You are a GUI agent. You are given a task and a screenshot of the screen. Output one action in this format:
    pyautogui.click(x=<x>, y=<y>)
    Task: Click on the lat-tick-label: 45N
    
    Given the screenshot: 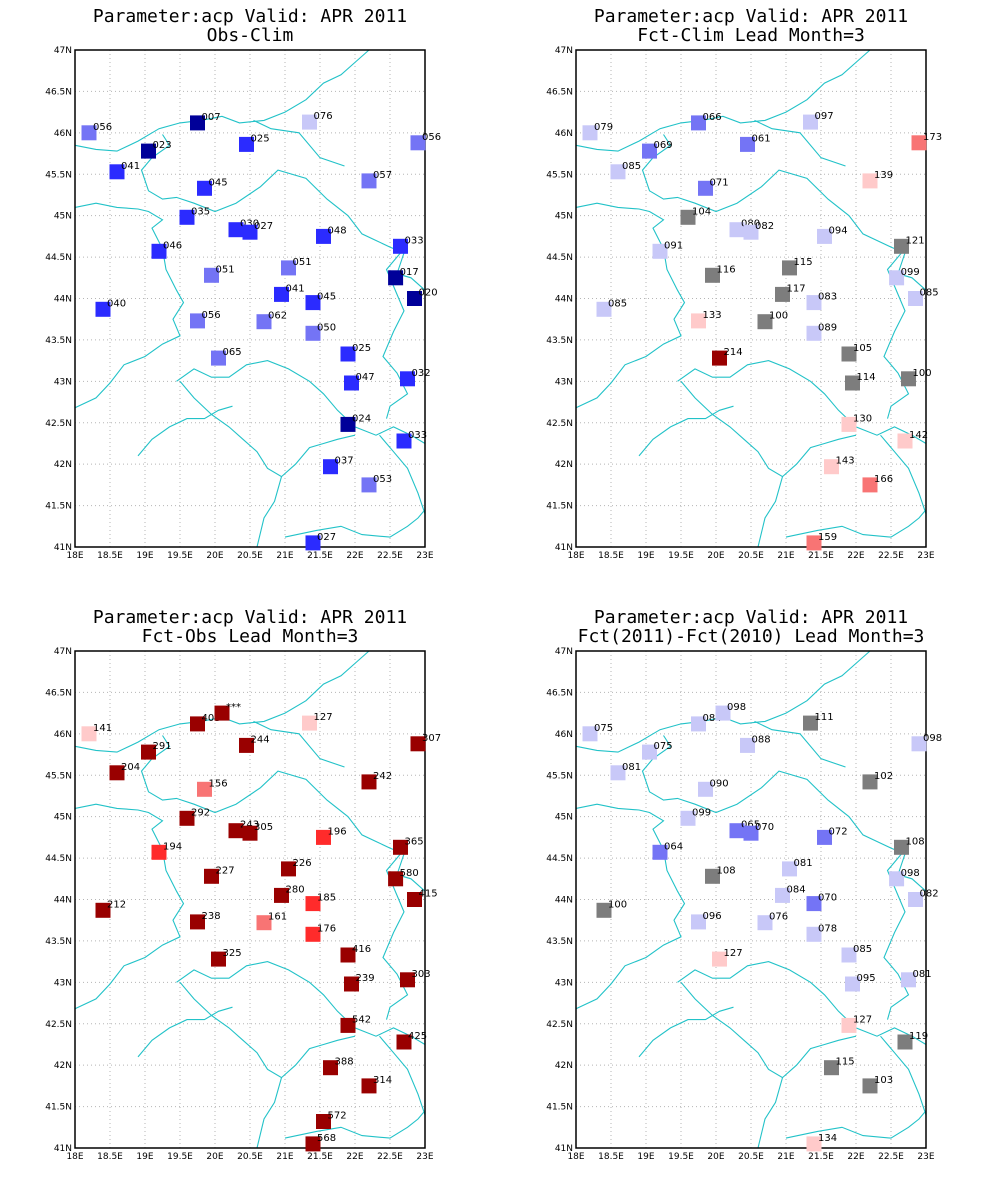 What is the action you would take?
    pyautogui.click(x=63, y=818)
    